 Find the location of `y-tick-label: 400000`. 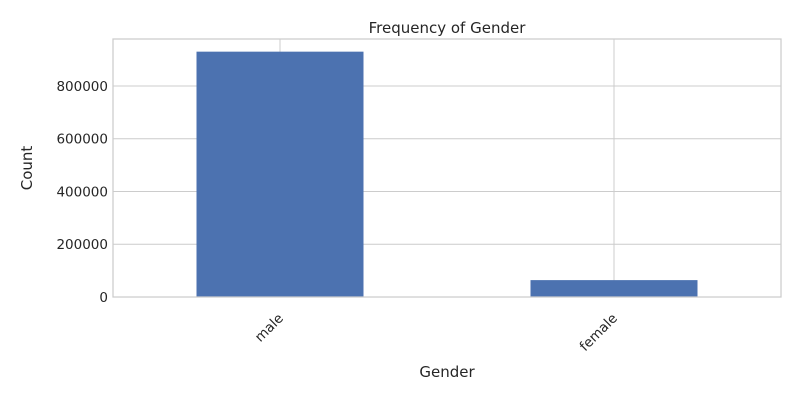

y-tick-label: 400000 is located at coordinates (82, 192).